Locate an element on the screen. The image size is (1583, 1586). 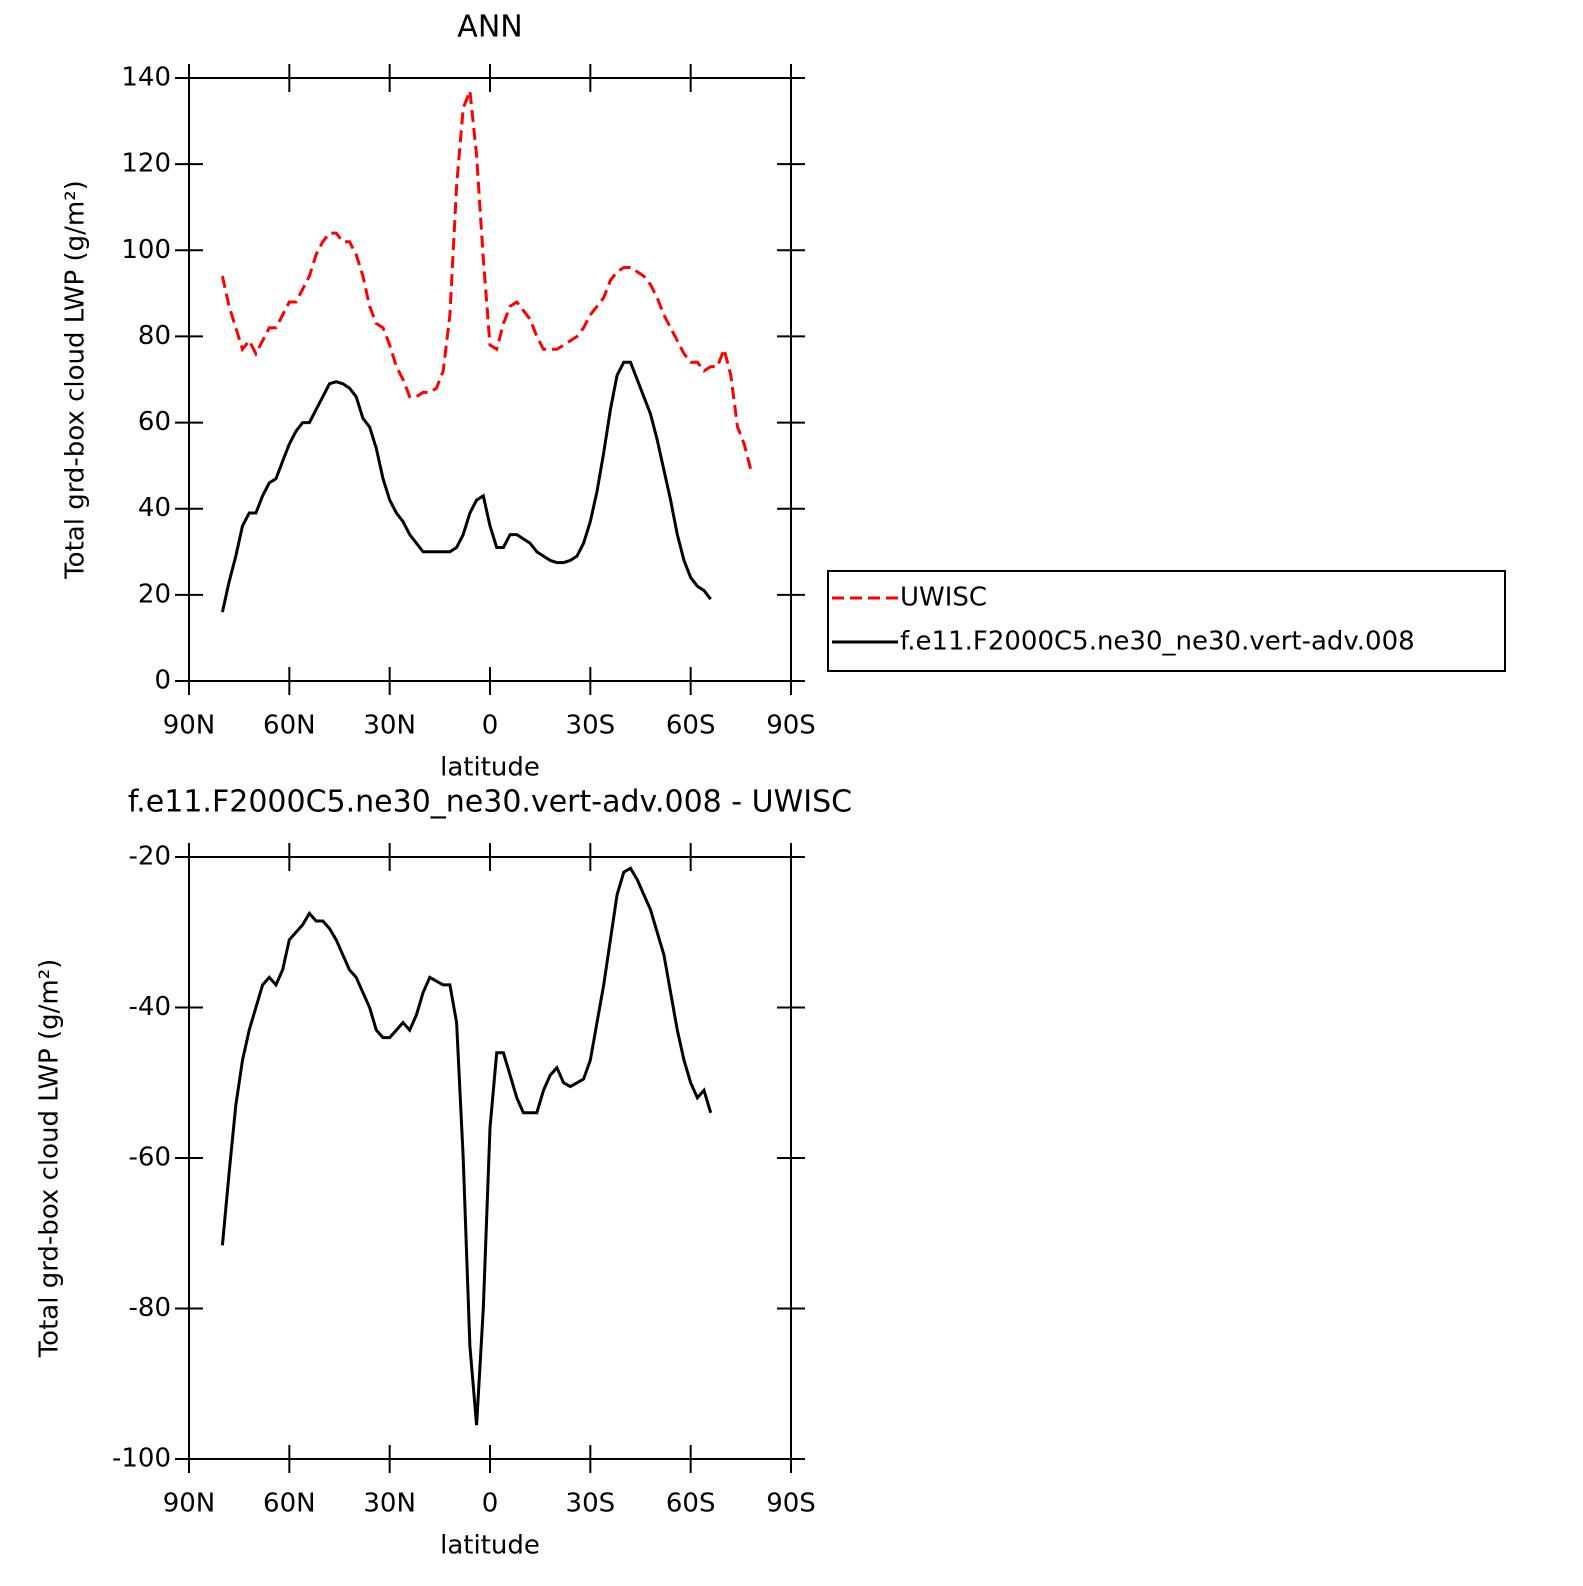
y-tick-label: 80 is located at coordinates (154, 336).